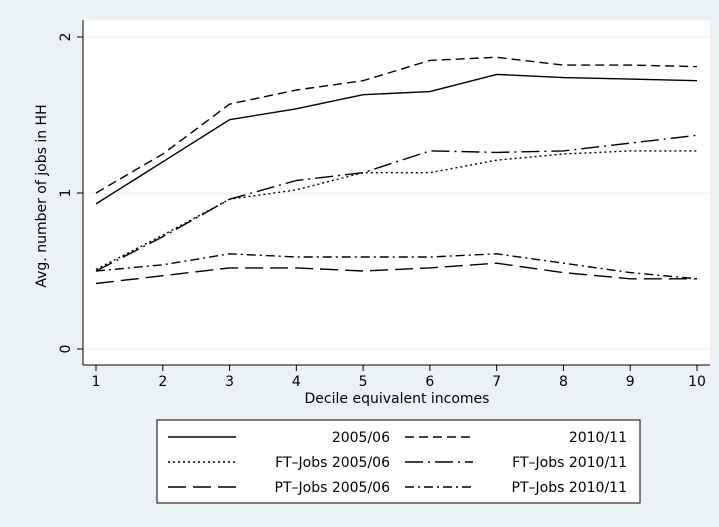  I want to click on x-tick-label: 7, so click(496, 382).